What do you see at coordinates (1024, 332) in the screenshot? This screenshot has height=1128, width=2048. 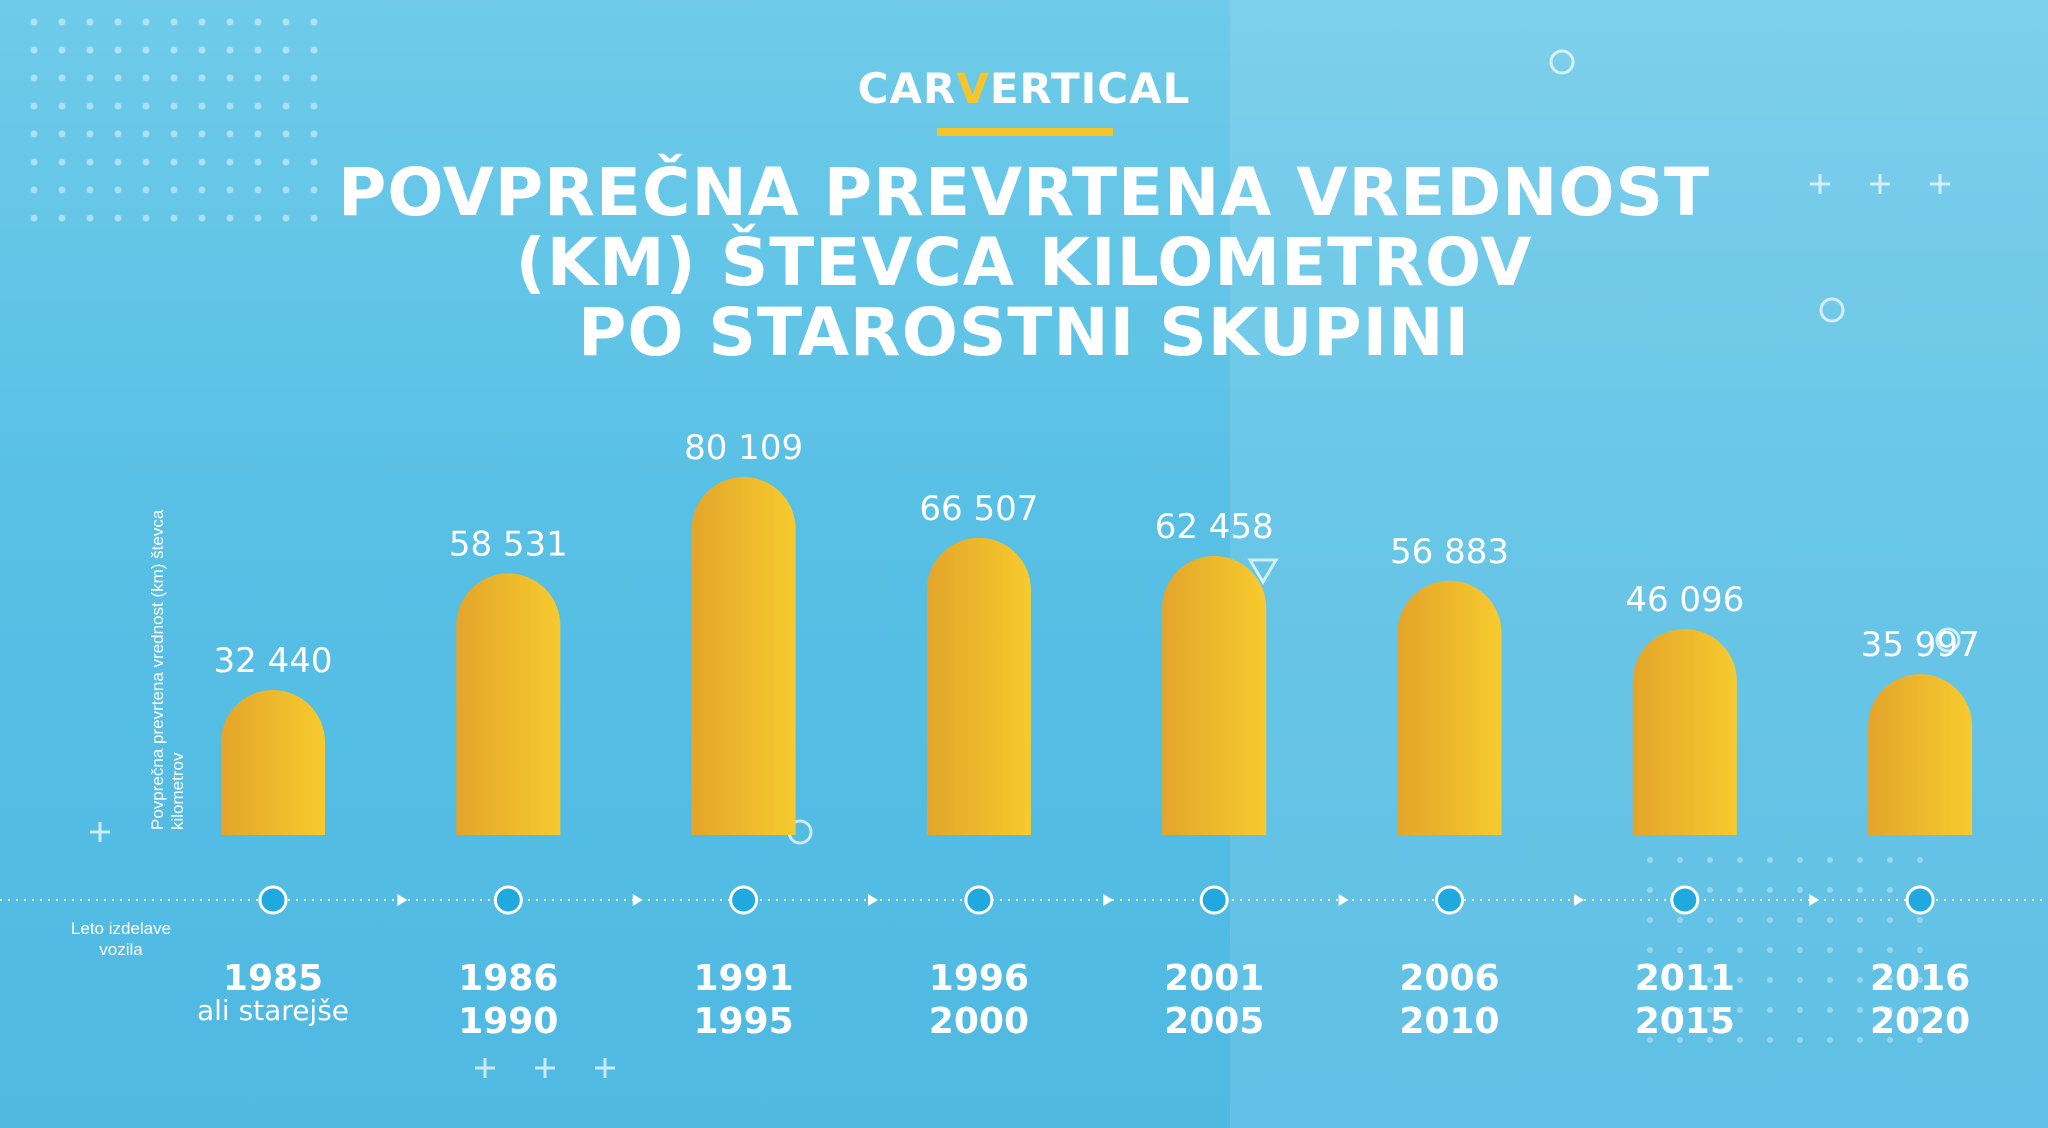 I see `title-line-3: PO STAROSTNI SKUPINI` at bounding box center [1024, 332].